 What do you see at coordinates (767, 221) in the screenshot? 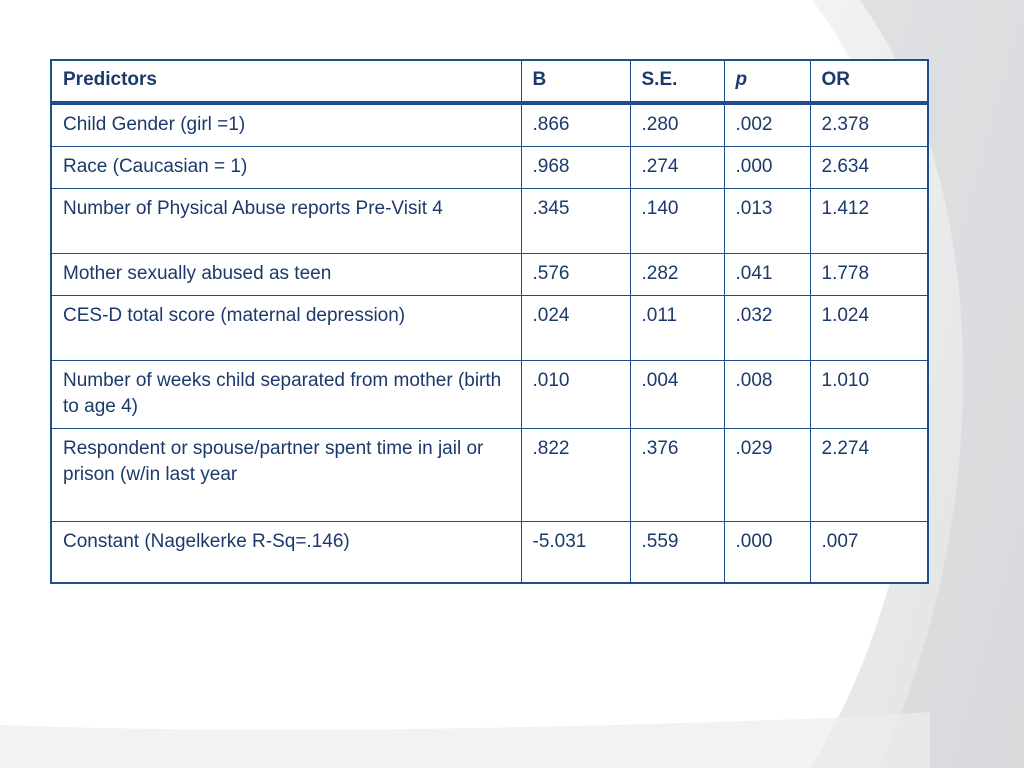
I see `cell-p: .013` at bounding box center [767, 221].